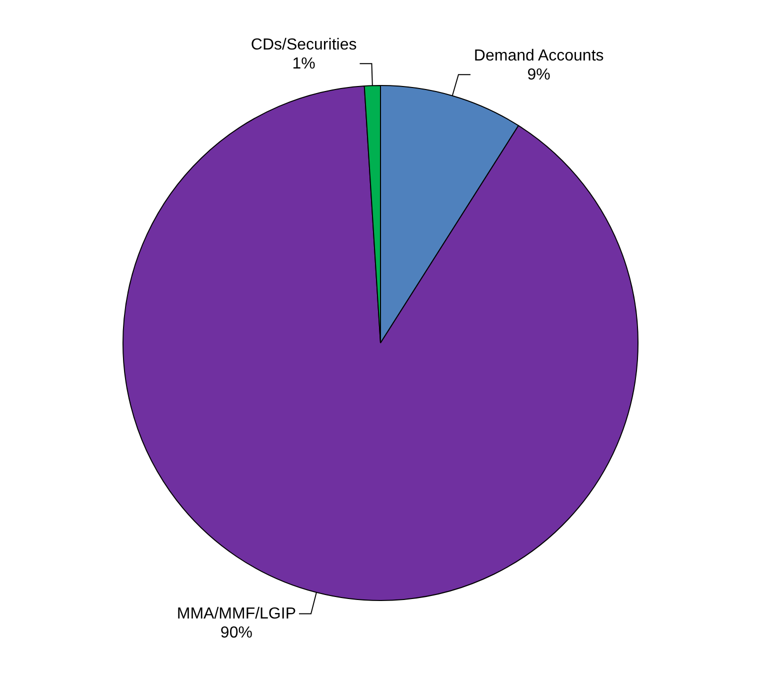  I want to click on slice-label: Demand Accounts, so click(539, 56).